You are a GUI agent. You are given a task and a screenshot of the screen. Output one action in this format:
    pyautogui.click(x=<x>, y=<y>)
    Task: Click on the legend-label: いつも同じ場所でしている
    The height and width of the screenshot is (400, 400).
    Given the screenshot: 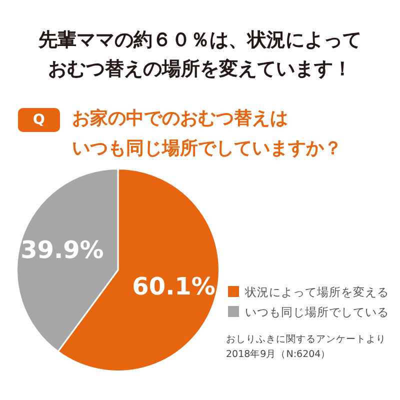 What is the action you would take?
    pyautogui.click(x=316, y=312)
    